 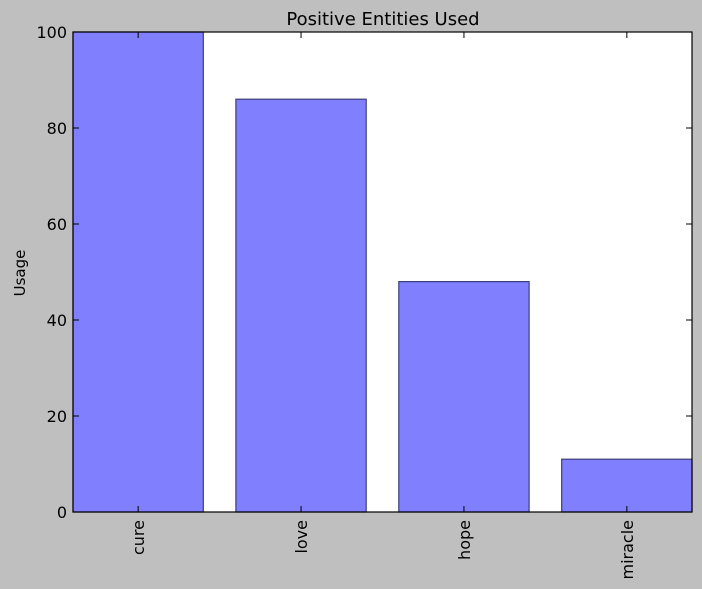 I want to click on x-tick-label: miracle, so click(x=627, y=550).